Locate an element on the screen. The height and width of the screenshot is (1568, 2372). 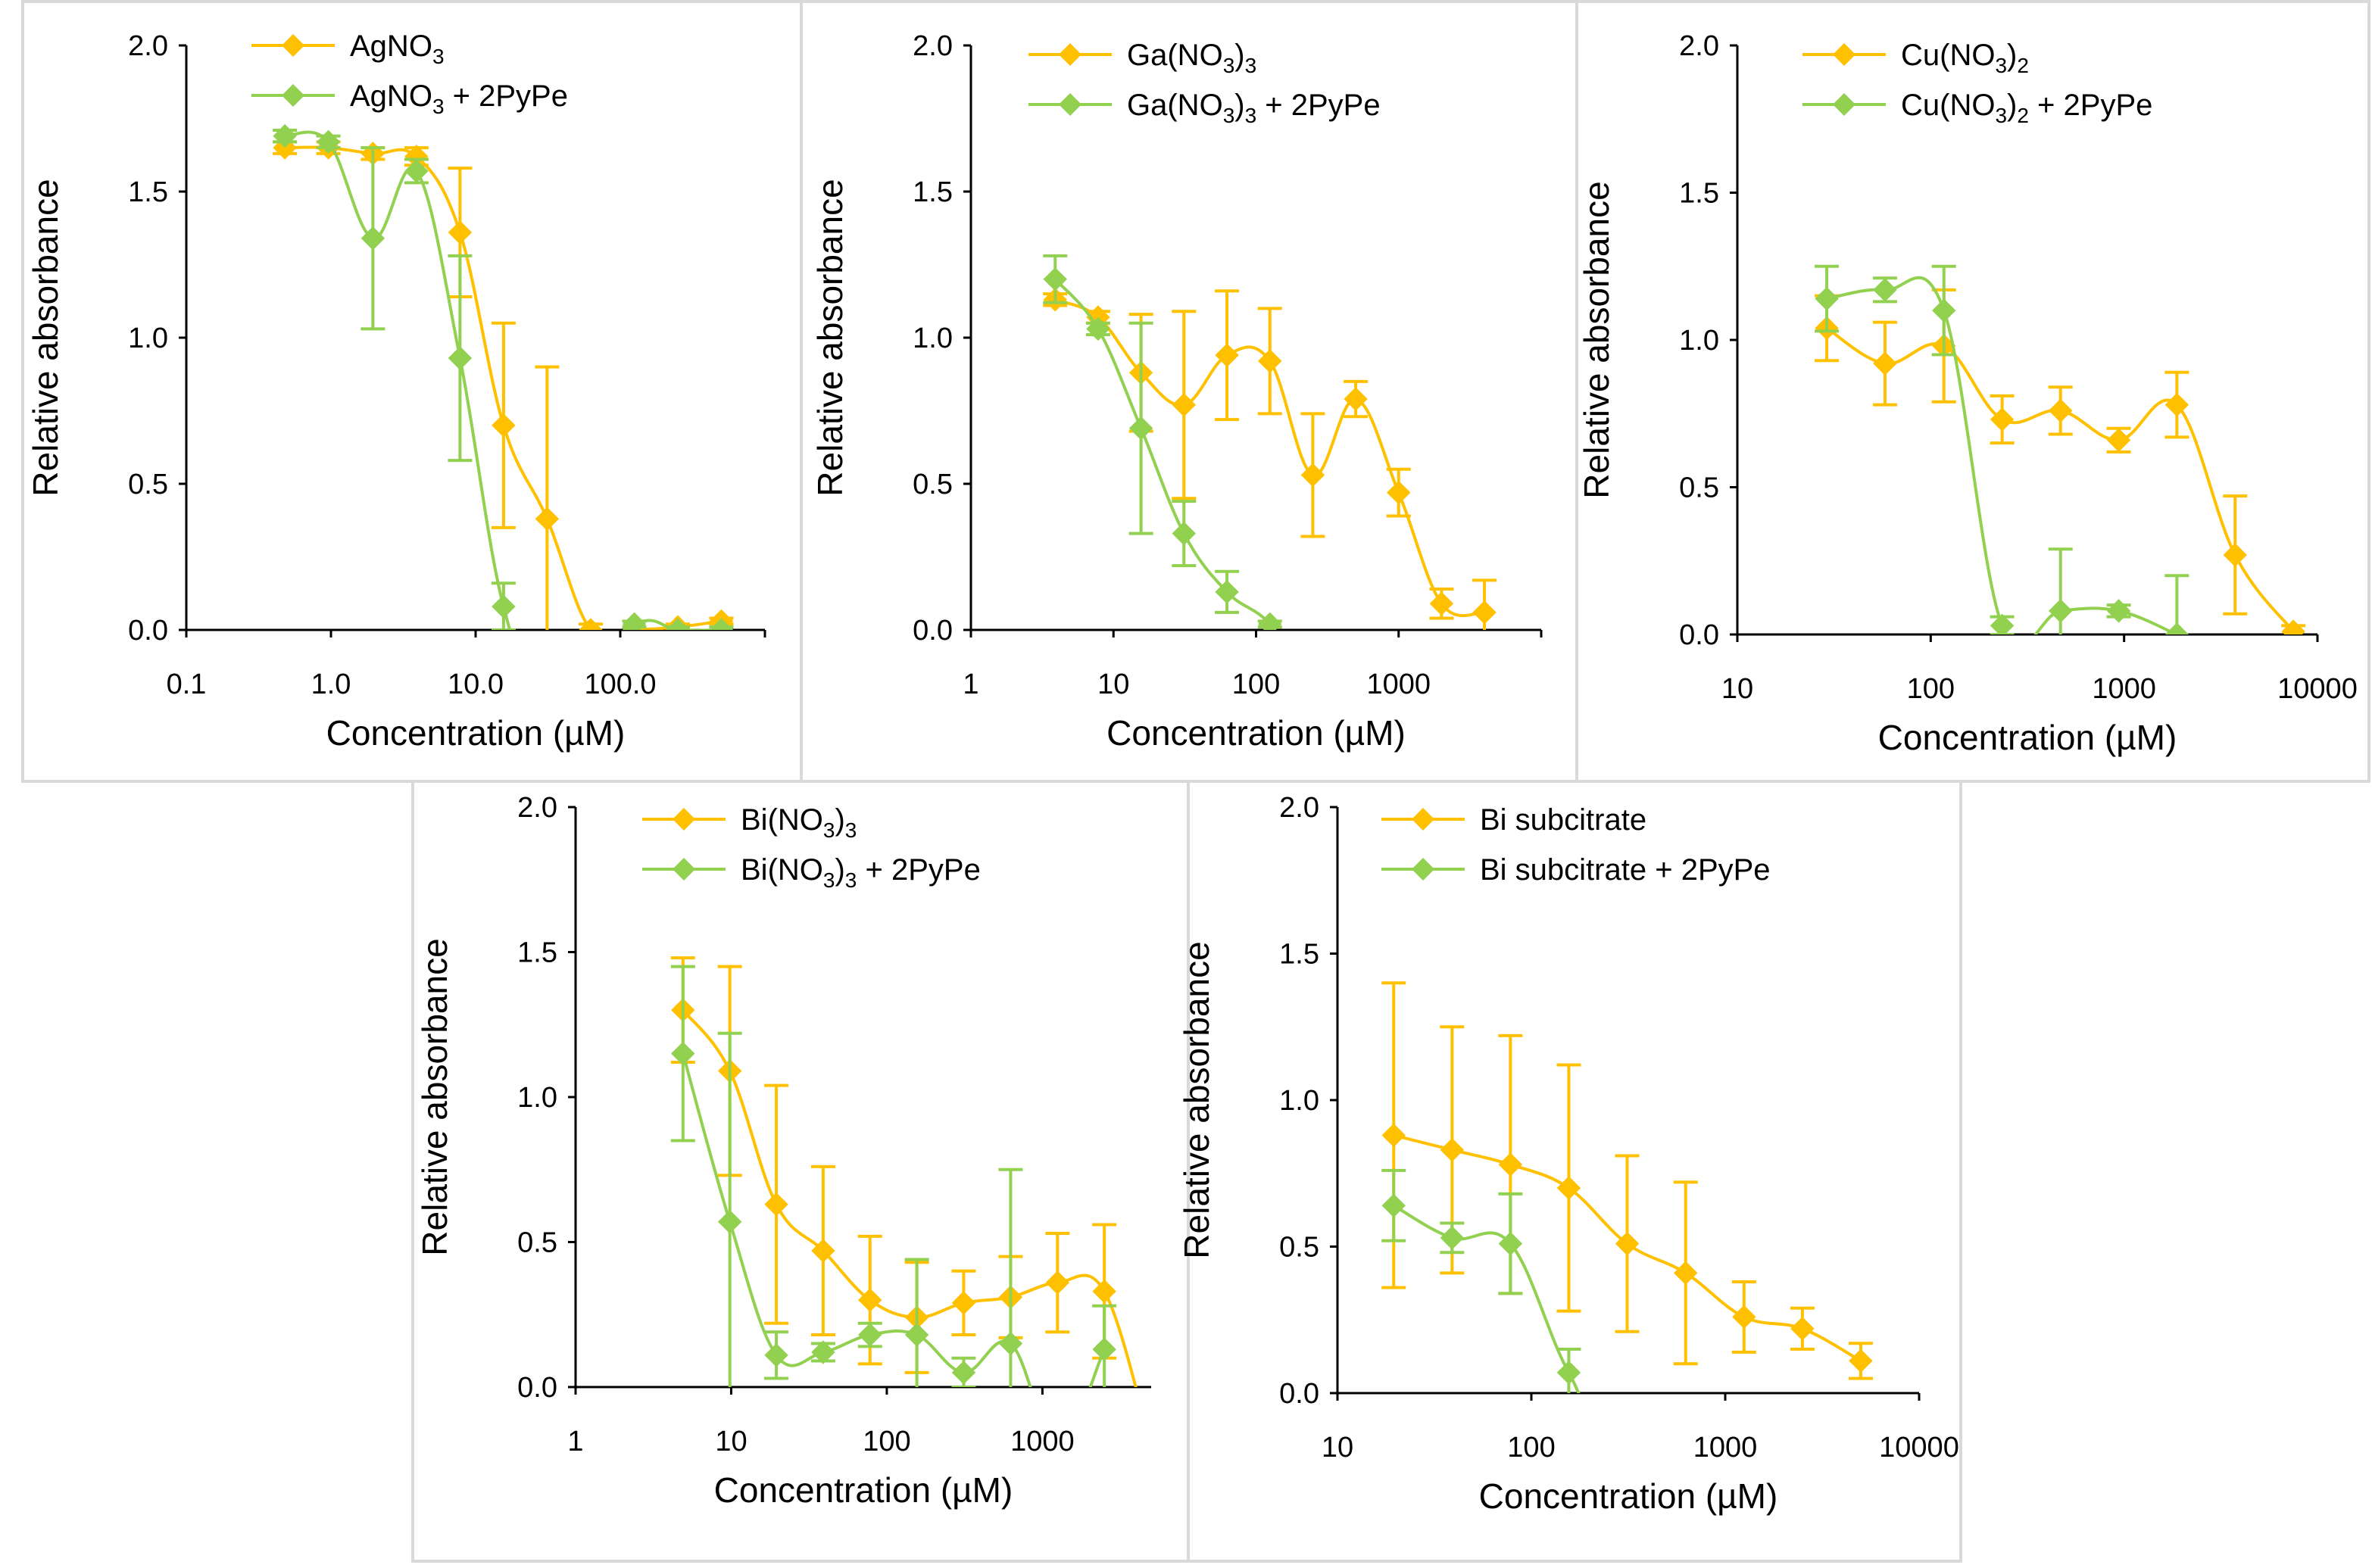
y-tick-label-4-5: 2.0 is located at coordinates (537, 808).